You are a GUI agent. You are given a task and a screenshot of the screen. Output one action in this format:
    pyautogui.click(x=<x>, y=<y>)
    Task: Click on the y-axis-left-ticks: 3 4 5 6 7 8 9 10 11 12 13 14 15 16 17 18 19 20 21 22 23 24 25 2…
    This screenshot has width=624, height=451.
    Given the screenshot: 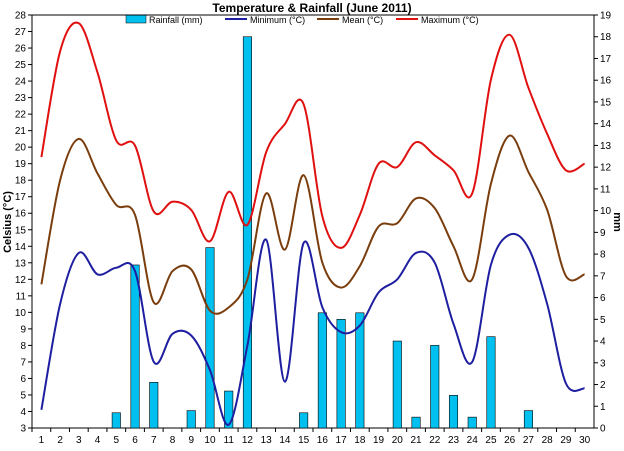 What is the action you would take?
    pyautogui.click(x=23, y=223)
    